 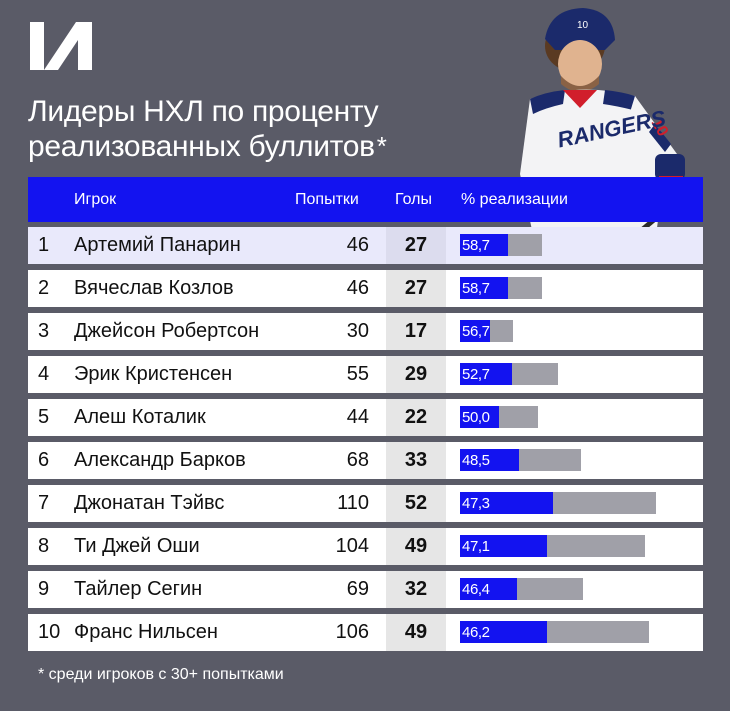 What do you see at coordinates (137, 546) in the screenshot?
I see `row-player-name: Ти Джей Оши` at bounding box center [137, 546].